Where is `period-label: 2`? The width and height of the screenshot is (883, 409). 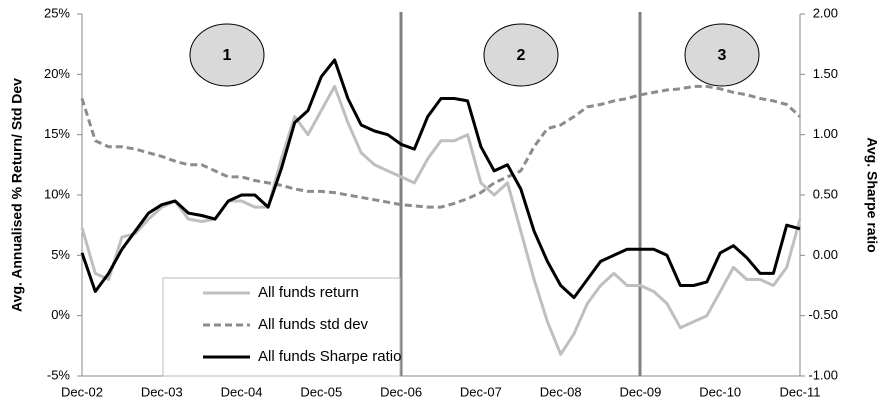
period-label: 2 is located at coordinates (521, 55).